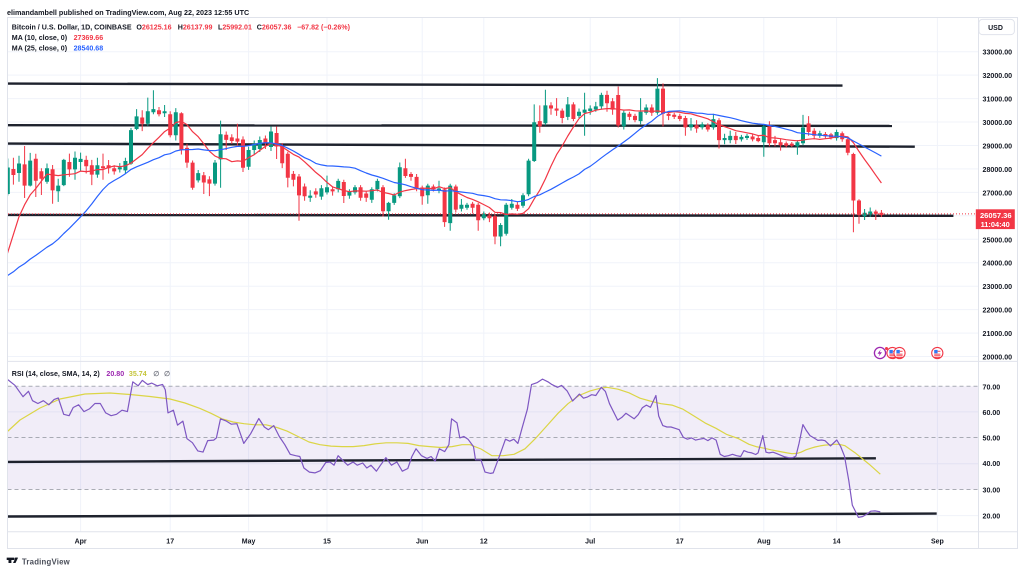 The width and height of the screenshot is (1024, 572). Describe the element at coordinates (46, 561) in the screenshot. I see `svg-text: TradingView` at that location.